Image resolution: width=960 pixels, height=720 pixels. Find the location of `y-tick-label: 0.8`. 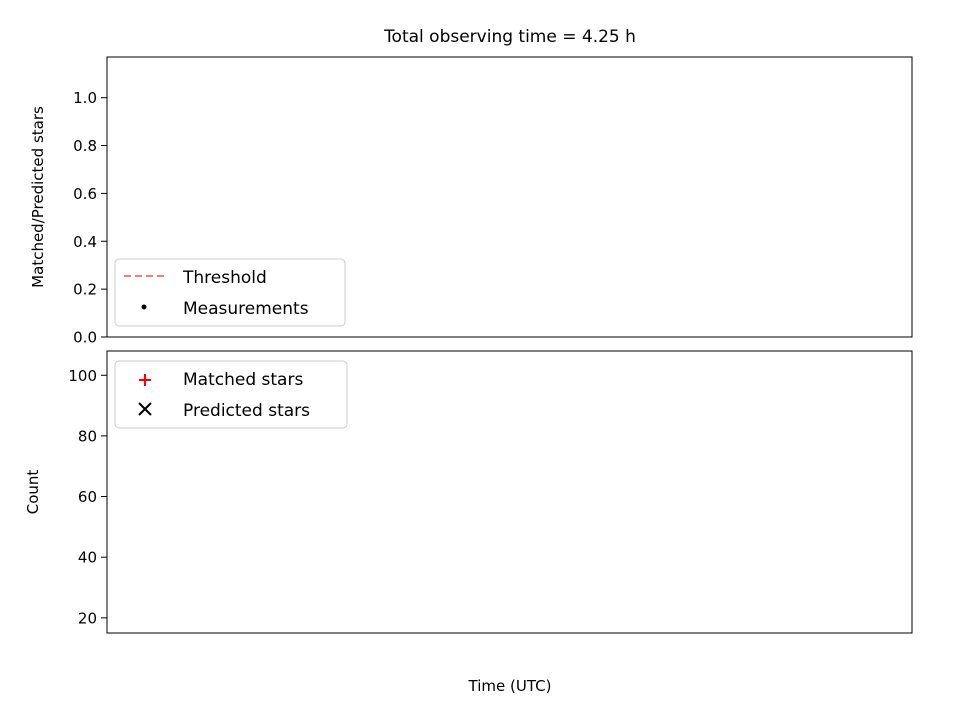

y-tick-label: 0.8 is located at coordinates (85, 146).